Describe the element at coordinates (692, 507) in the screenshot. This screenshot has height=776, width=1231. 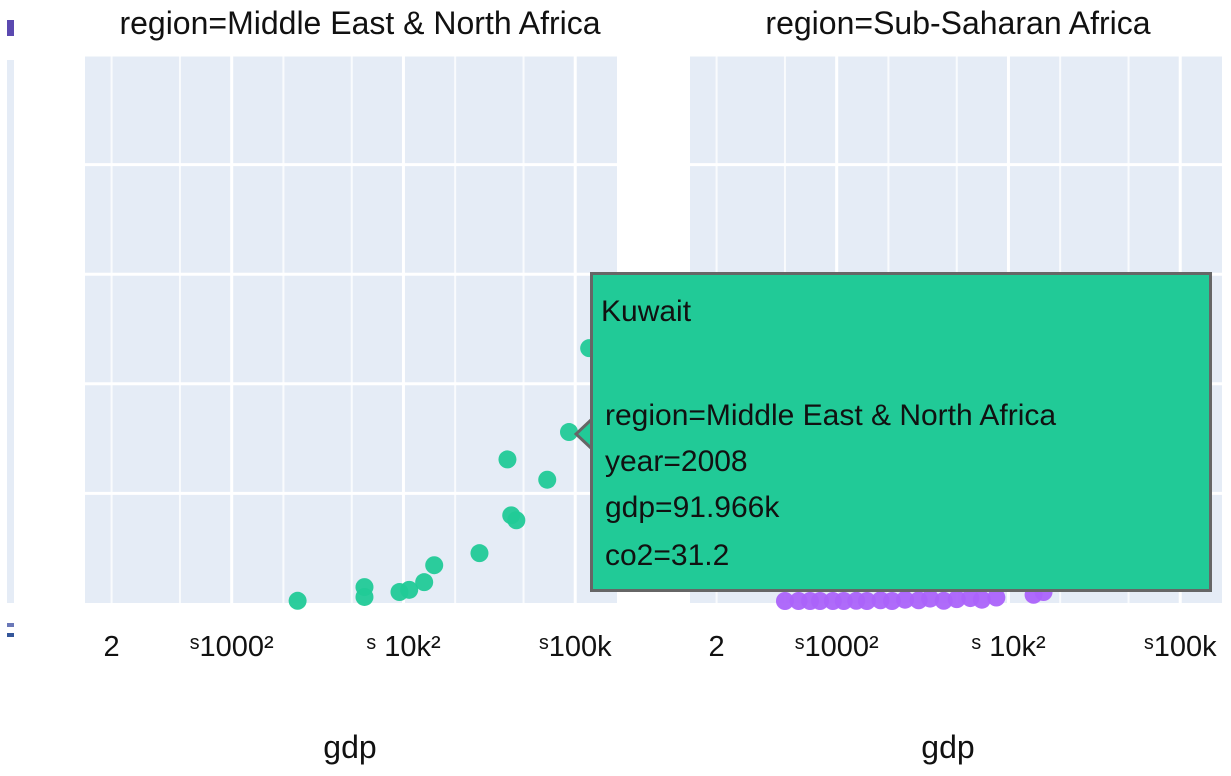
I see `tooltip-gdp: gdp=91.966k` at that location.